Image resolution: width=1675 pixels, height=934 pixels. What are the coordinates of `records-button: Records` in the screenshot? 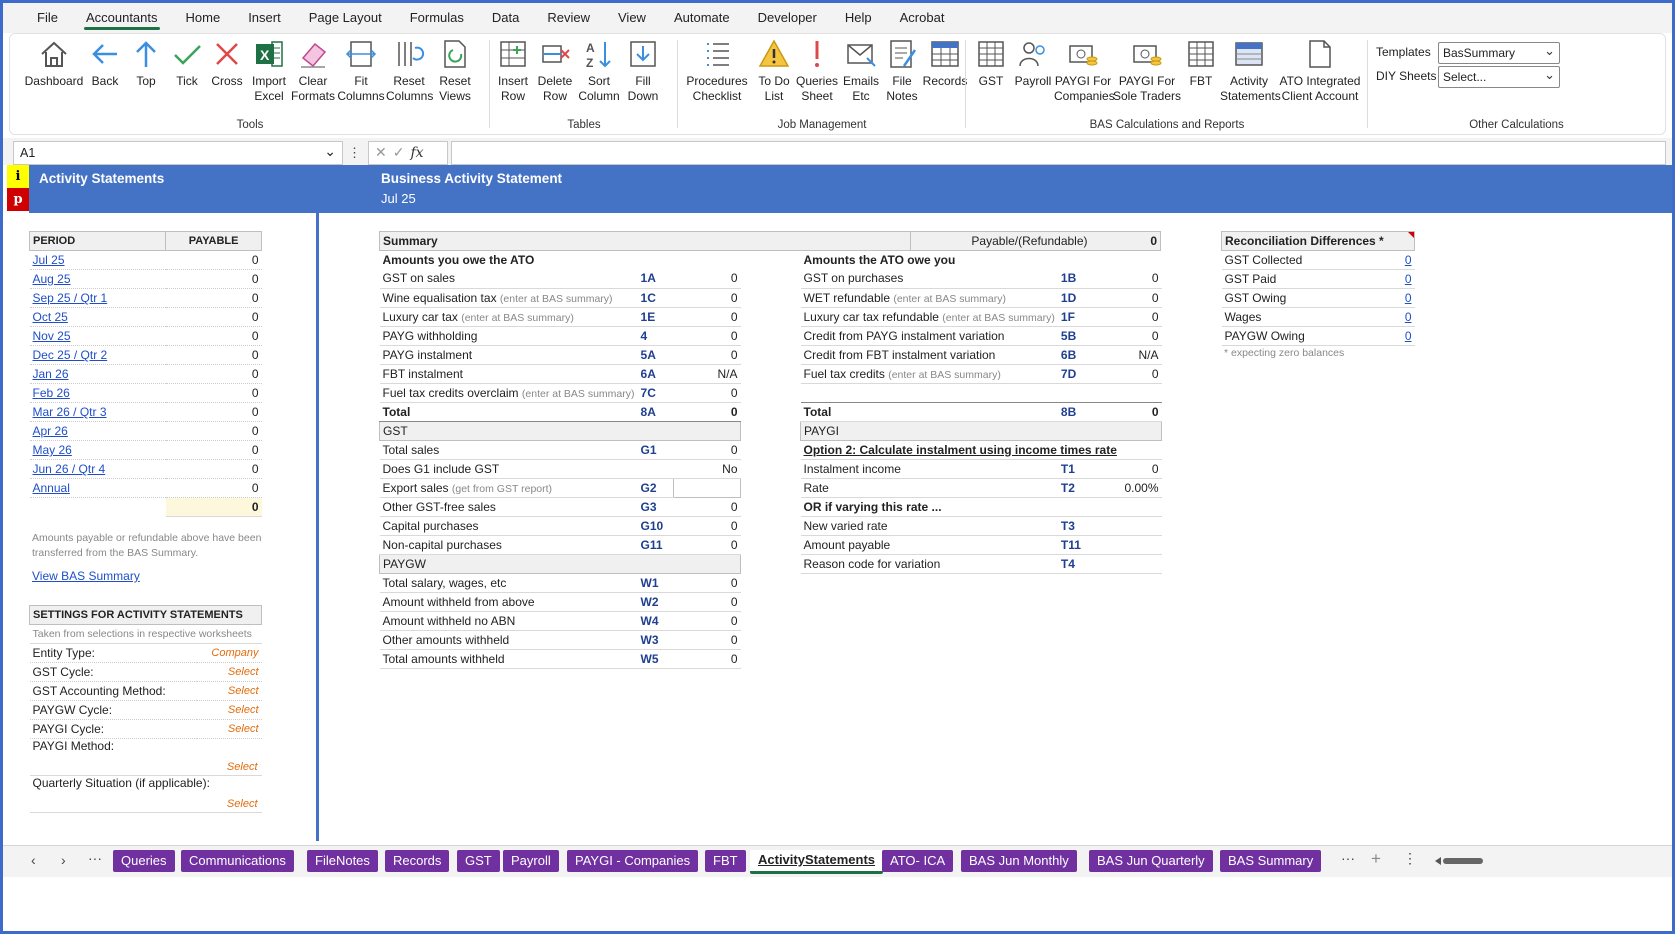 It's located at (945, 63).